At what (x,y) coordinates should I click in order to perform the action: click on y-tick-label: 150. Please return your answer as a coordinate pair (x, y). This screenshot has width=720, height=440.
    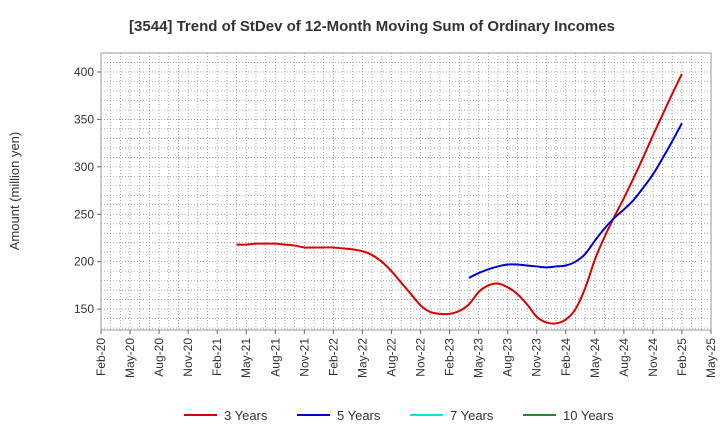
    Looking at the image, I should click on (84, 309).